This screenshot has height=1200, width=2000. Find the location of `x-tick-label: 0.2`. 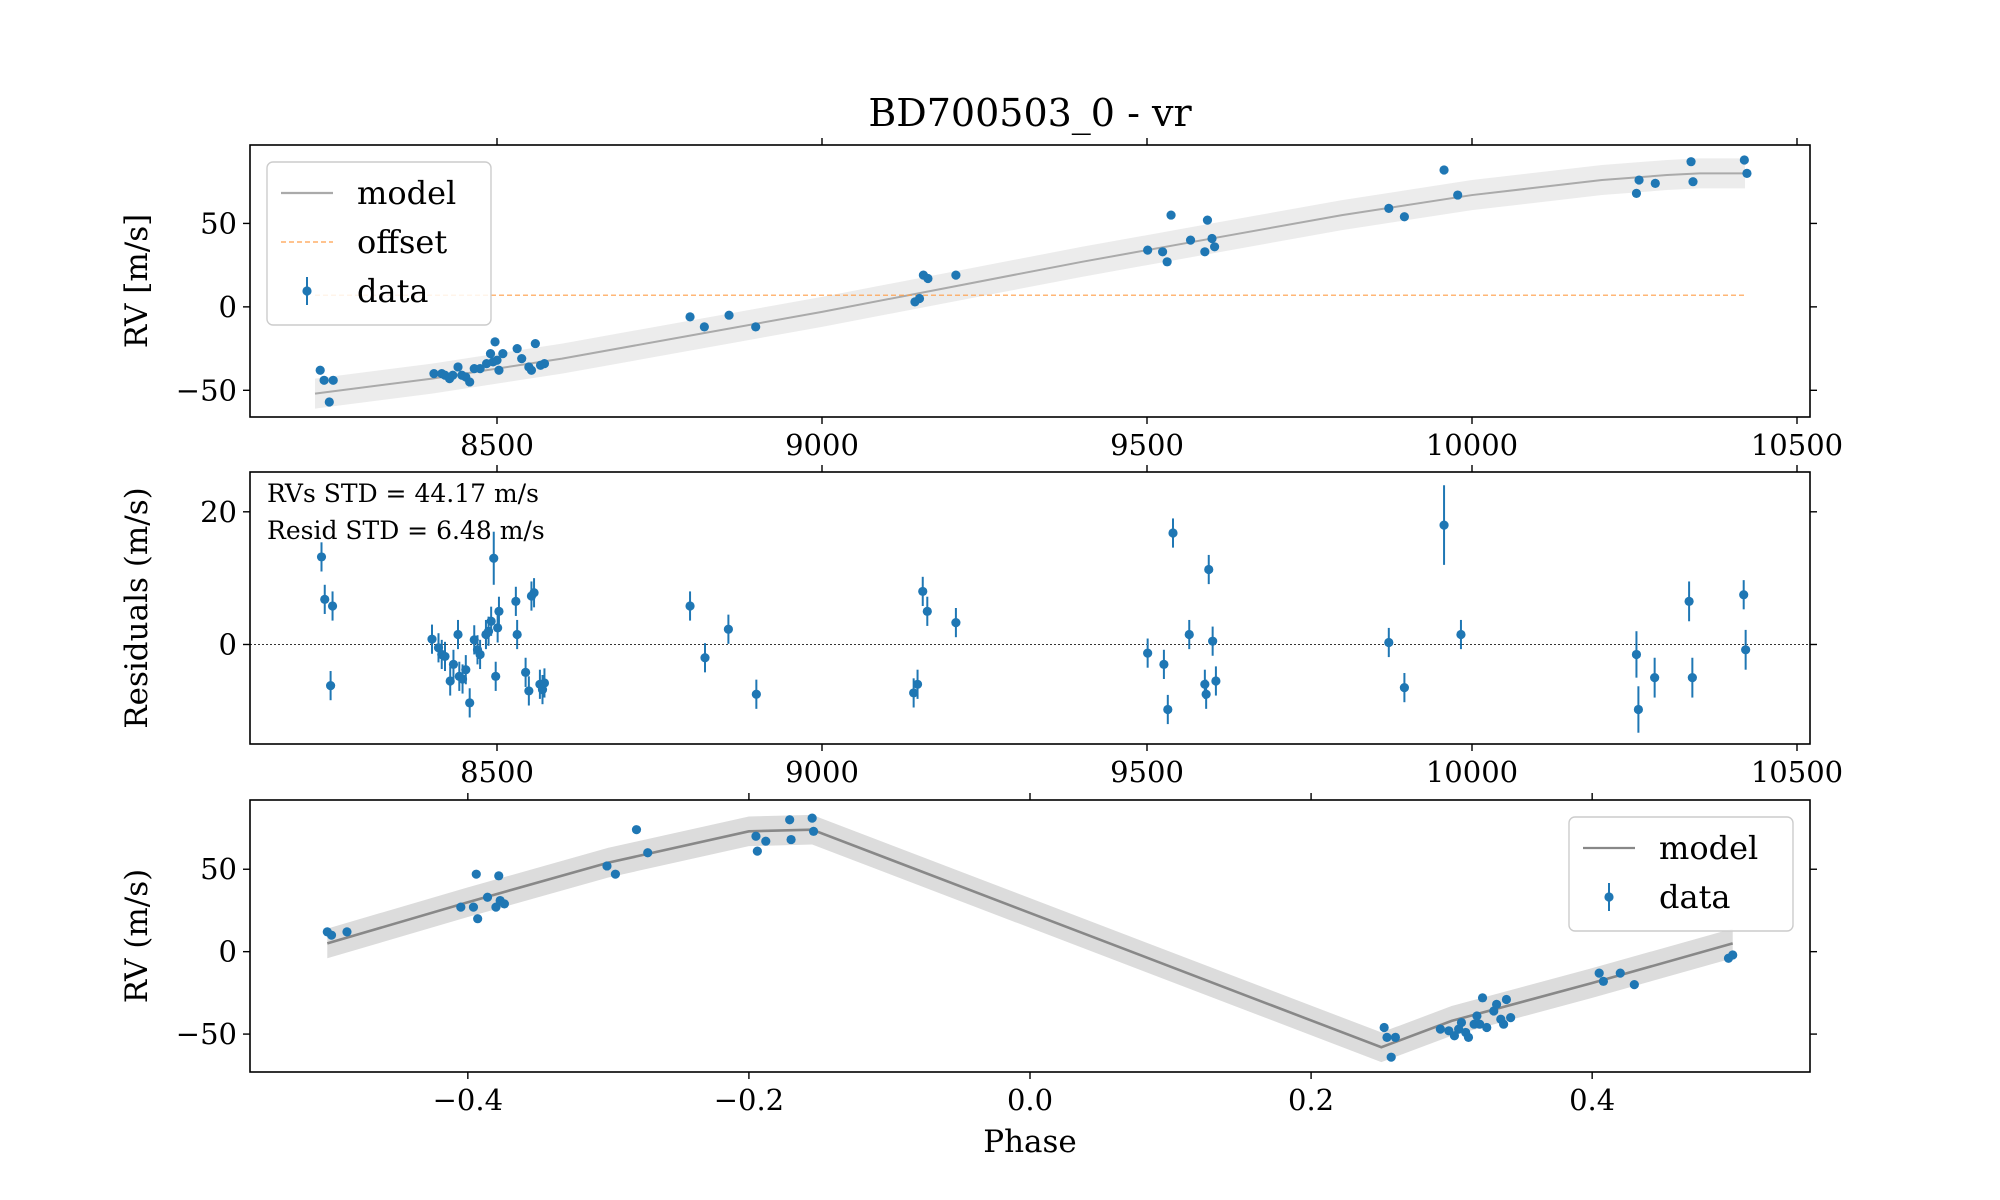

x-tick-label: 0.2 is located at coordinates (1311, 1100).